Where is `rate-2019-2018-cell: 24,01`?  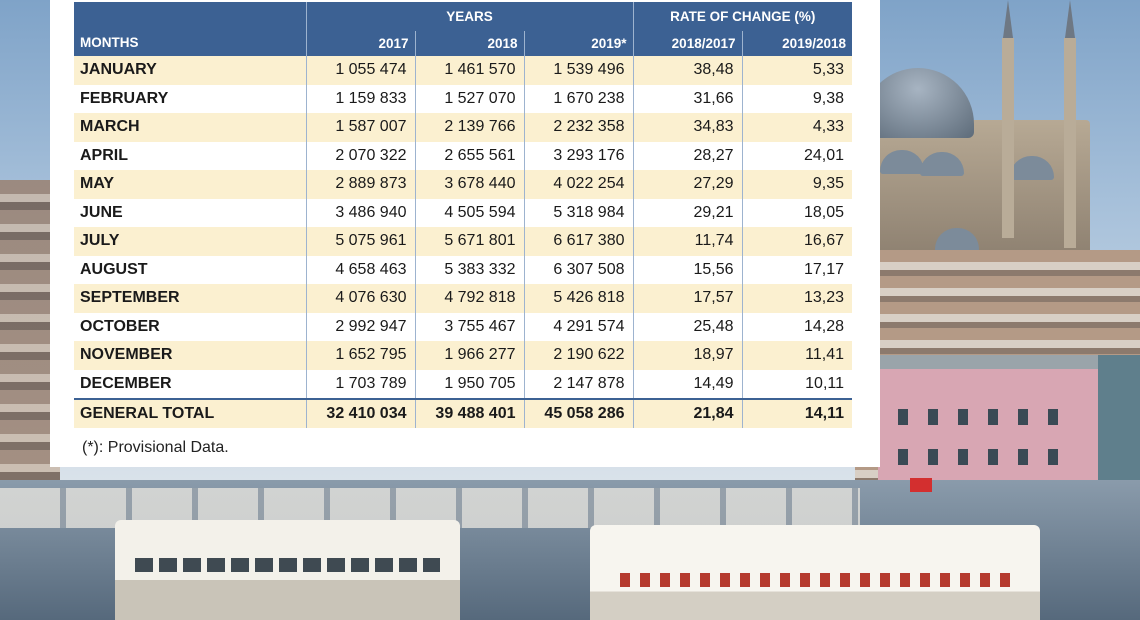 rate-2019-2018-cell: 24,01 is located at coordinates (796, 155).